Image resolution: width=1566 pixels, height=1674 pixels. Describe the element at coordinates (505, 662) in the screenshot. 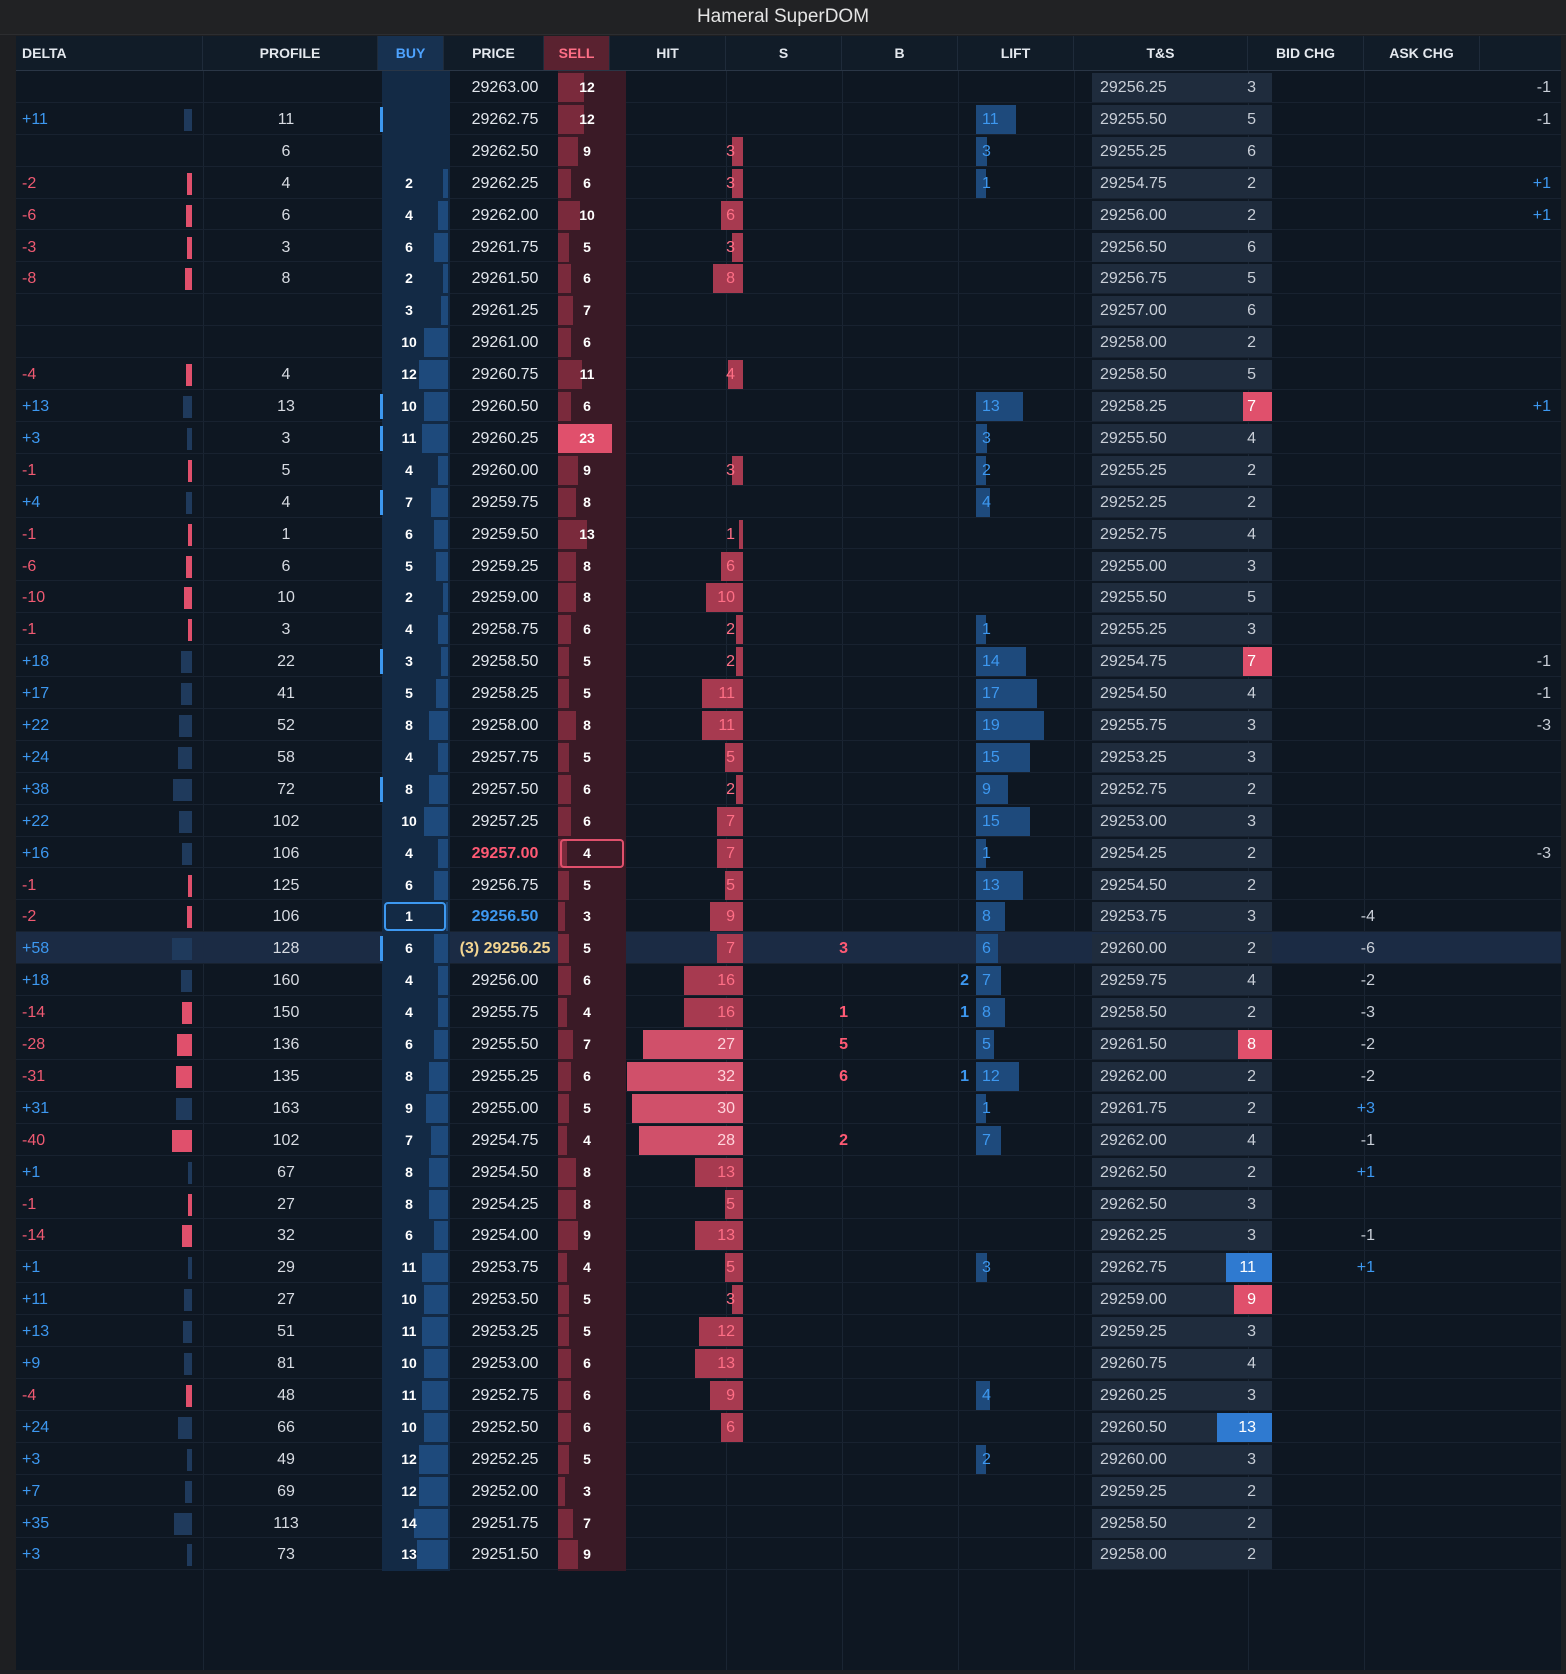

I see `price-level: 29258.50` at that location.